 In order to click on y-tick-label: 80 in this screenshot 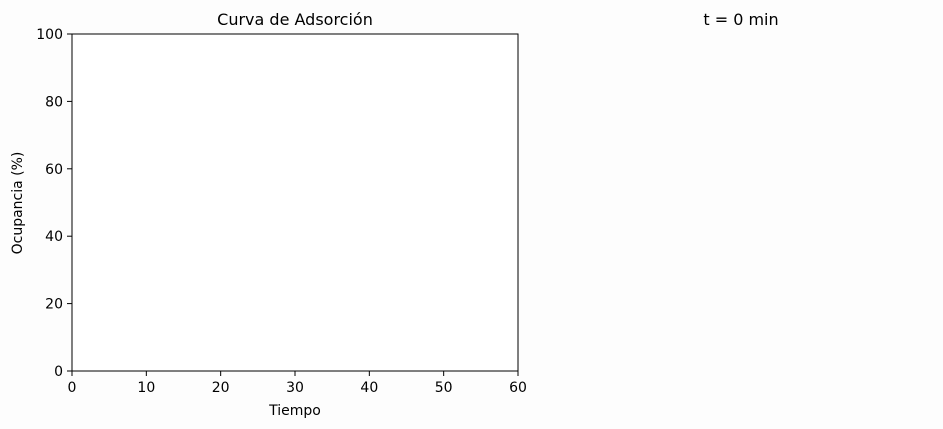, I will do `click(54, 102)`.